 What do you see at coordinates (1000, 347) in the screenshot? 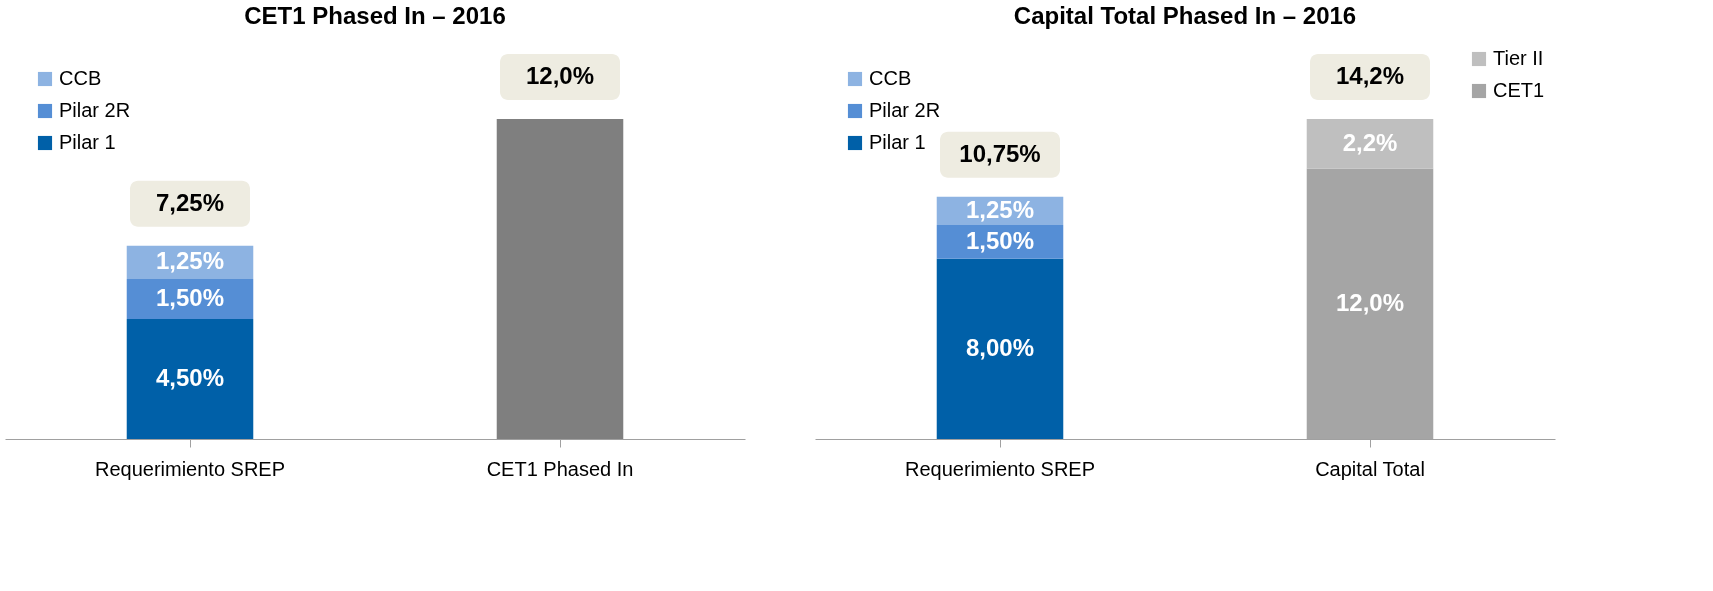
I see `data-label: 8,00%` at bounding box center [1000, 347].